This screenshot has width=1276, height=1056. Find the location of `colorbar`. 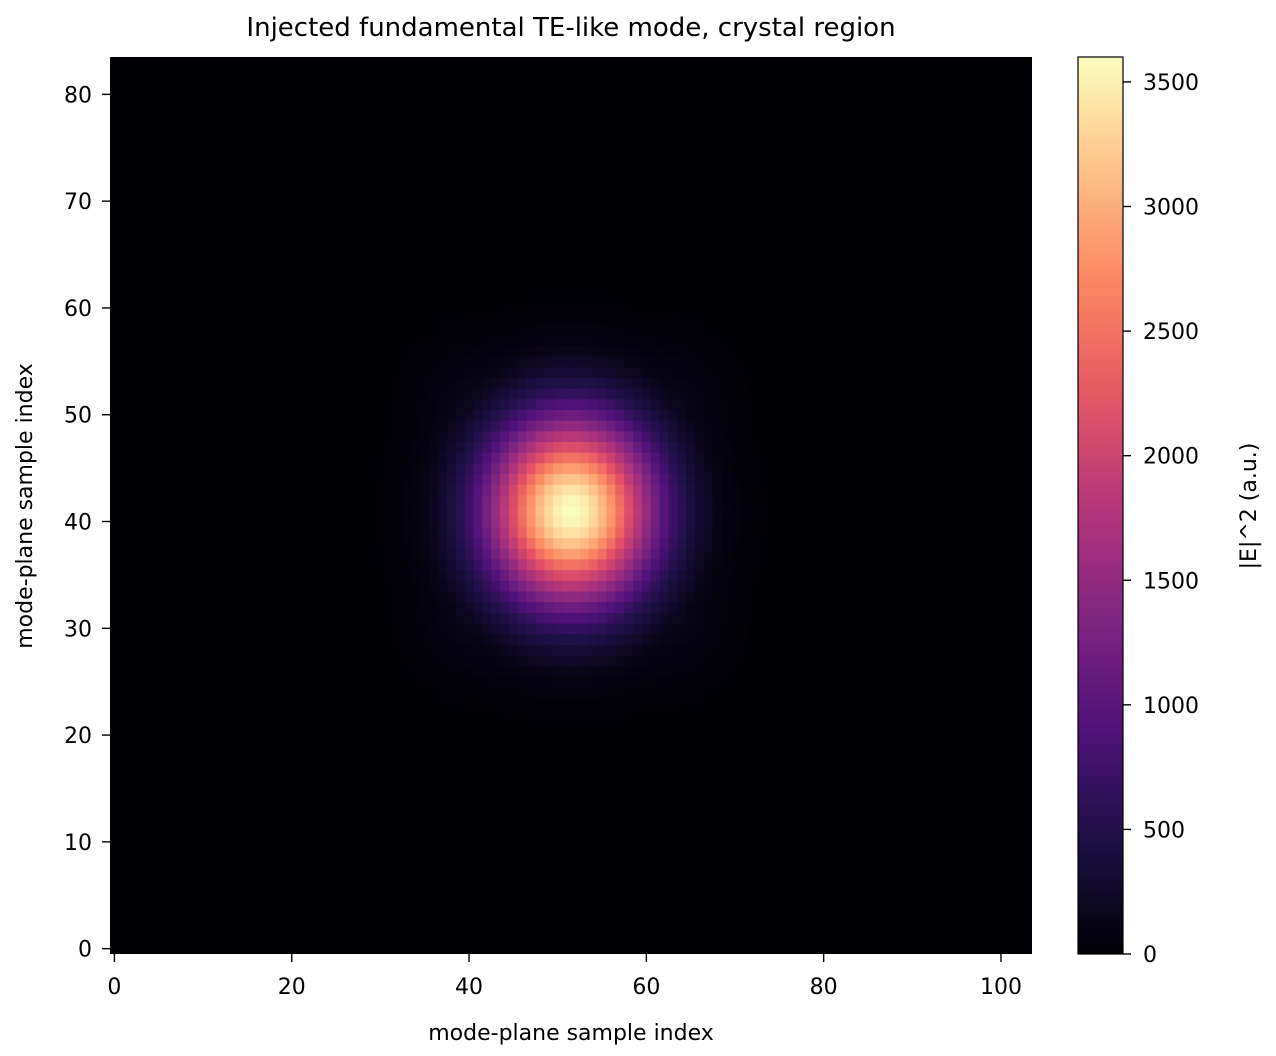

colorbar is located at coordinates (1100, 505).